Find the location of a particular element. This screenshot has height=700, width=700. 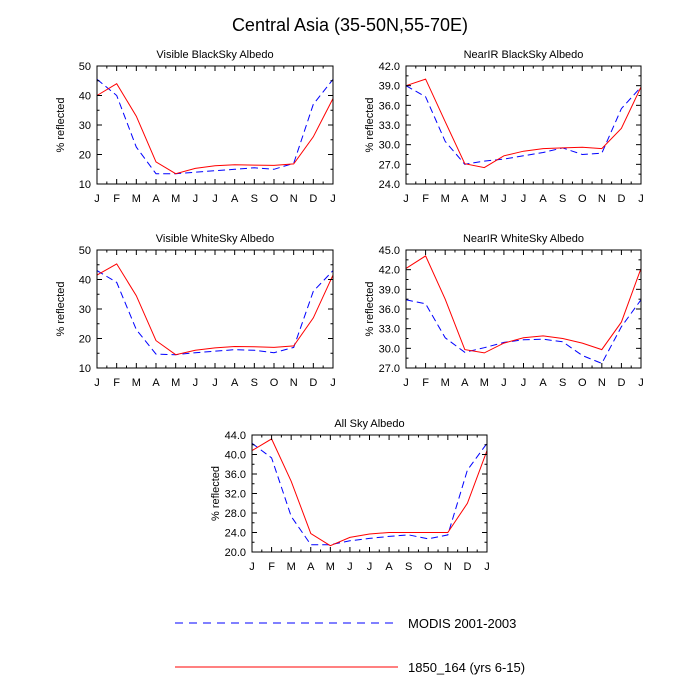

legend: MODIS 2001-2003 1850_164 (yrs 6-15) is located at coordinates (350, 645).